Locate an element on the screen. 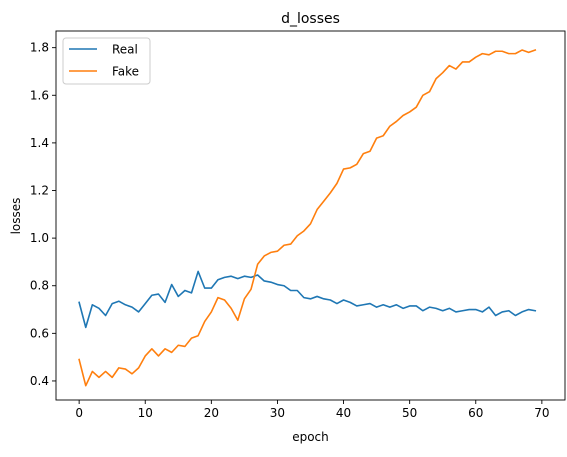  y-tick-label: 0.6 is located at coordinates (39, 333).